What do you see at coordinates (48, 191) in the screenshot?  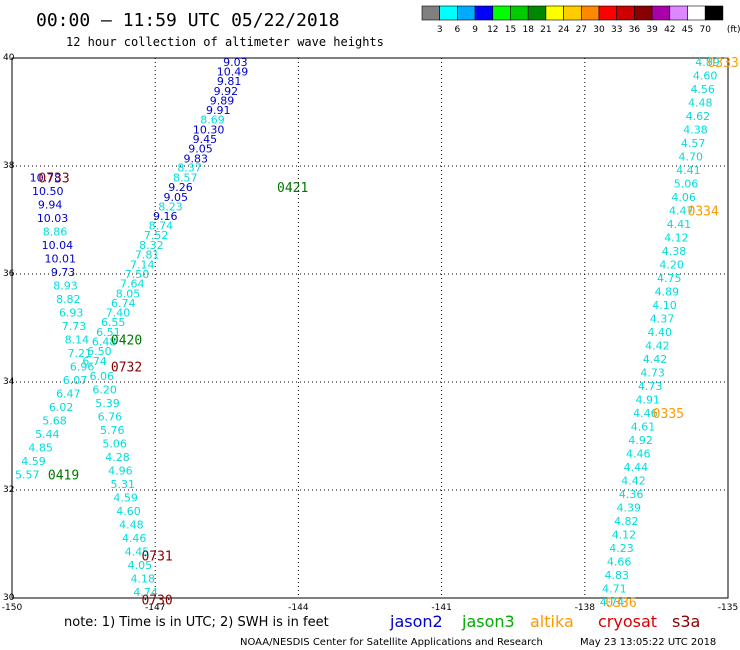 I see `wave-height-value: 10.50` at bounding box center [48, 191].